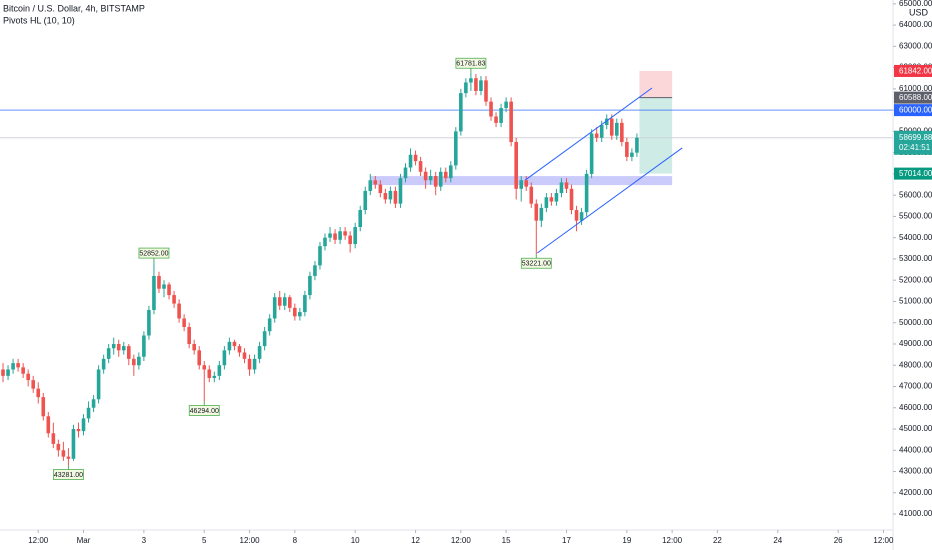 Image resolution: width=932 pixels, height=550 pixels. Describe the element at coordinates (919, 12) in the screenshot. I see `currency: USD` at that location.